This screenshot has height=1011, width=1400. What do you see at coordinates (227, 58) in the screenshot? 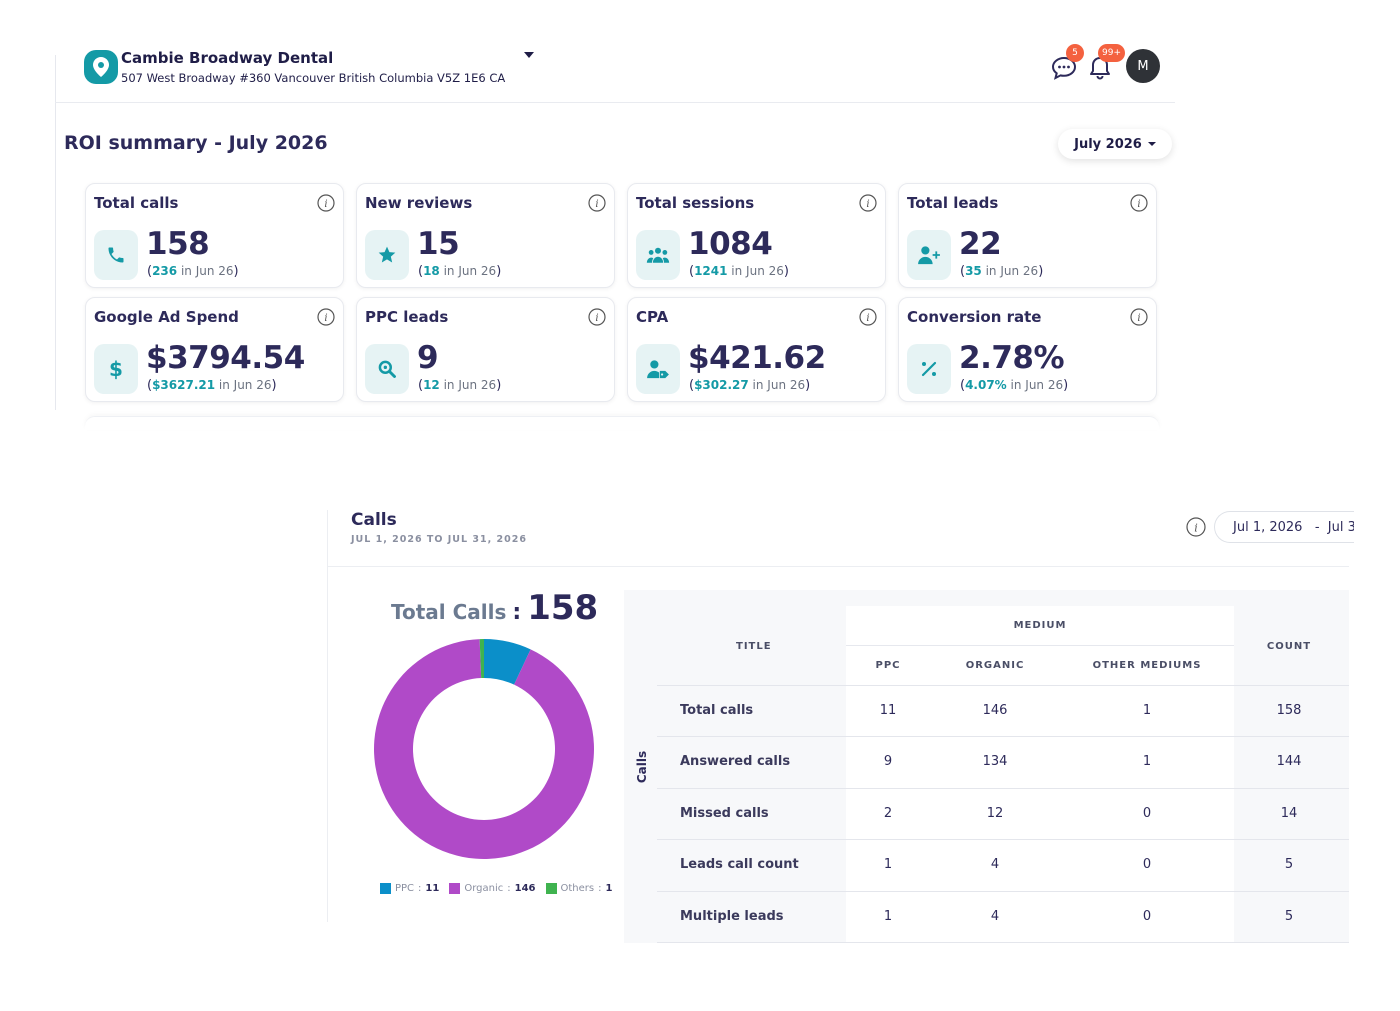
I see `business-name: Cambie Broadway Dental` at bounding box center [227, 58].